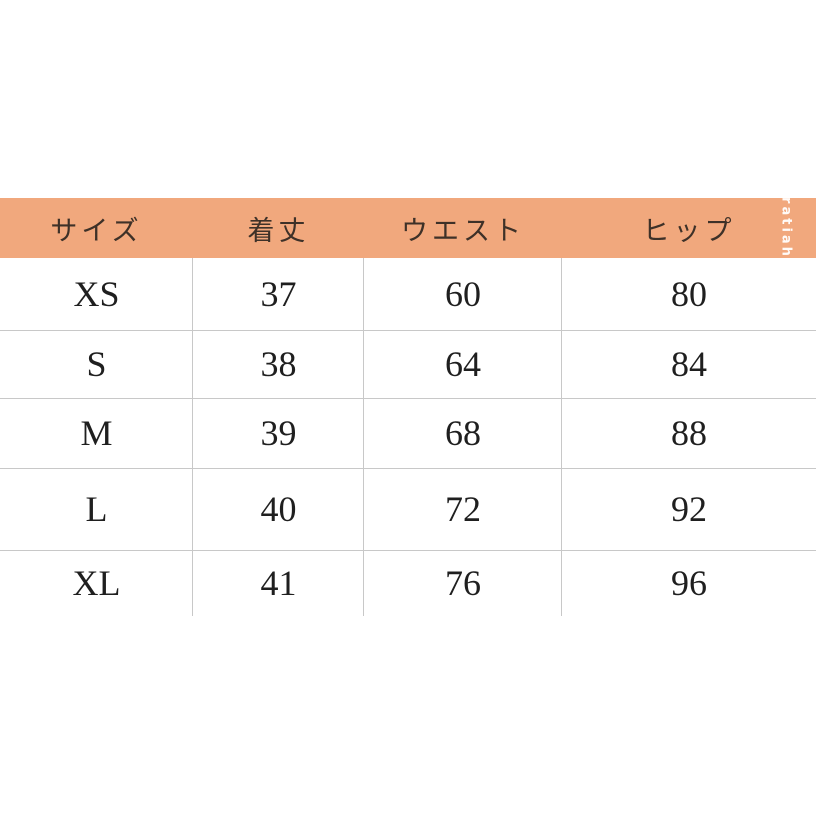  What do you see at coordinates (408, 583) in the screenshot?
I see `table-row-xl: XL 41 76 96` at bounding box center [408, 583].